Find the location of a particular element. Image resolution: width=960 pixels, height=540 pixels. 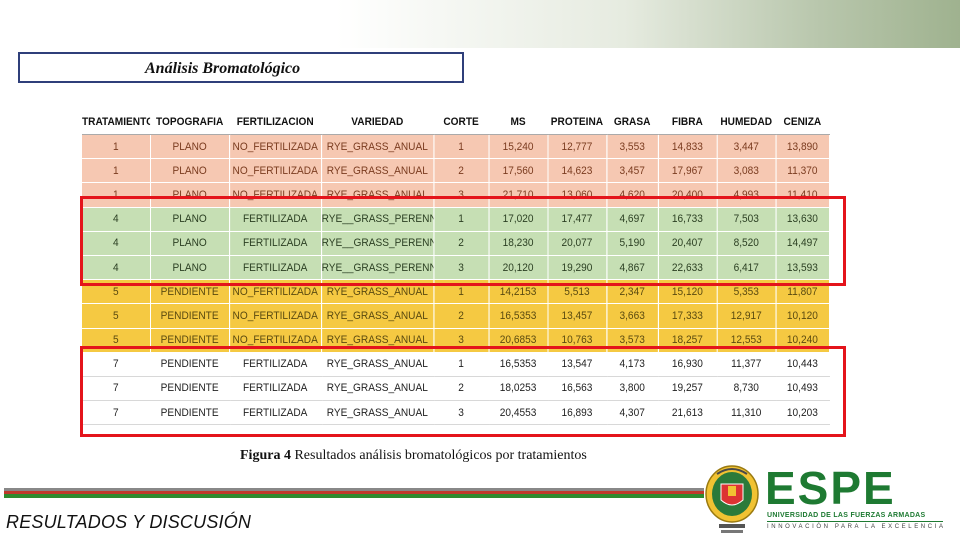

table-cell: 4,307 is located at coordinates (632, 413).